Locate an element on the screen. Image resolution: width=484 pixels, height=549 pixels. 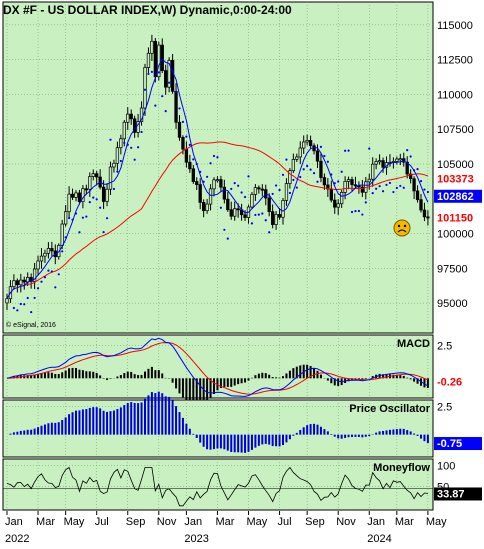
month-label: Jan is located at coordinates (193, 522).